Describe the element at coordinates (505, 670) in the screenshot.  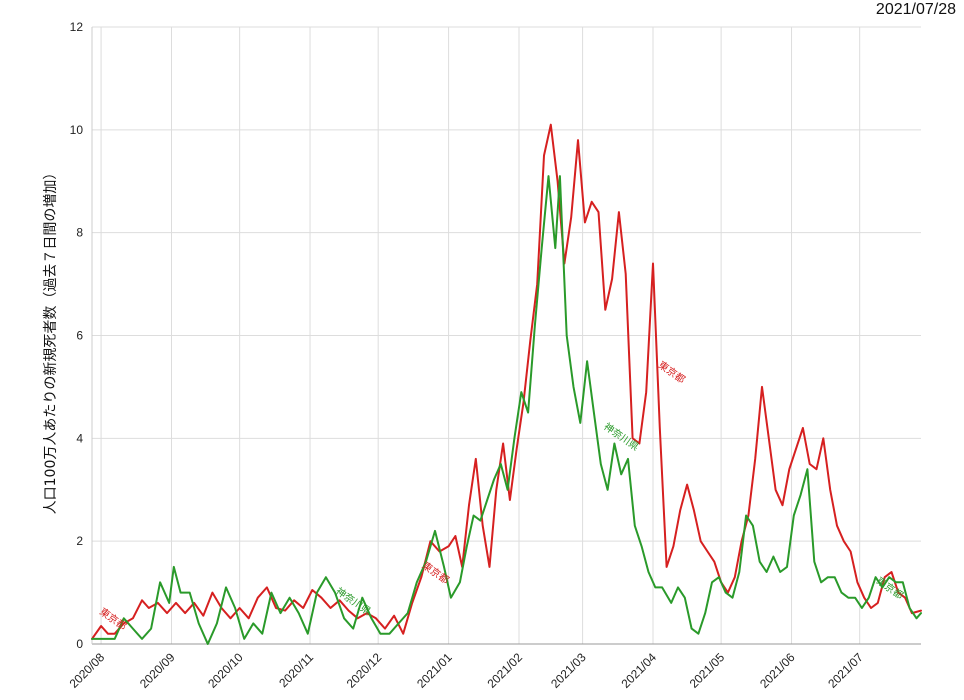
I see `x-tick-label: 2021/02` at that location.